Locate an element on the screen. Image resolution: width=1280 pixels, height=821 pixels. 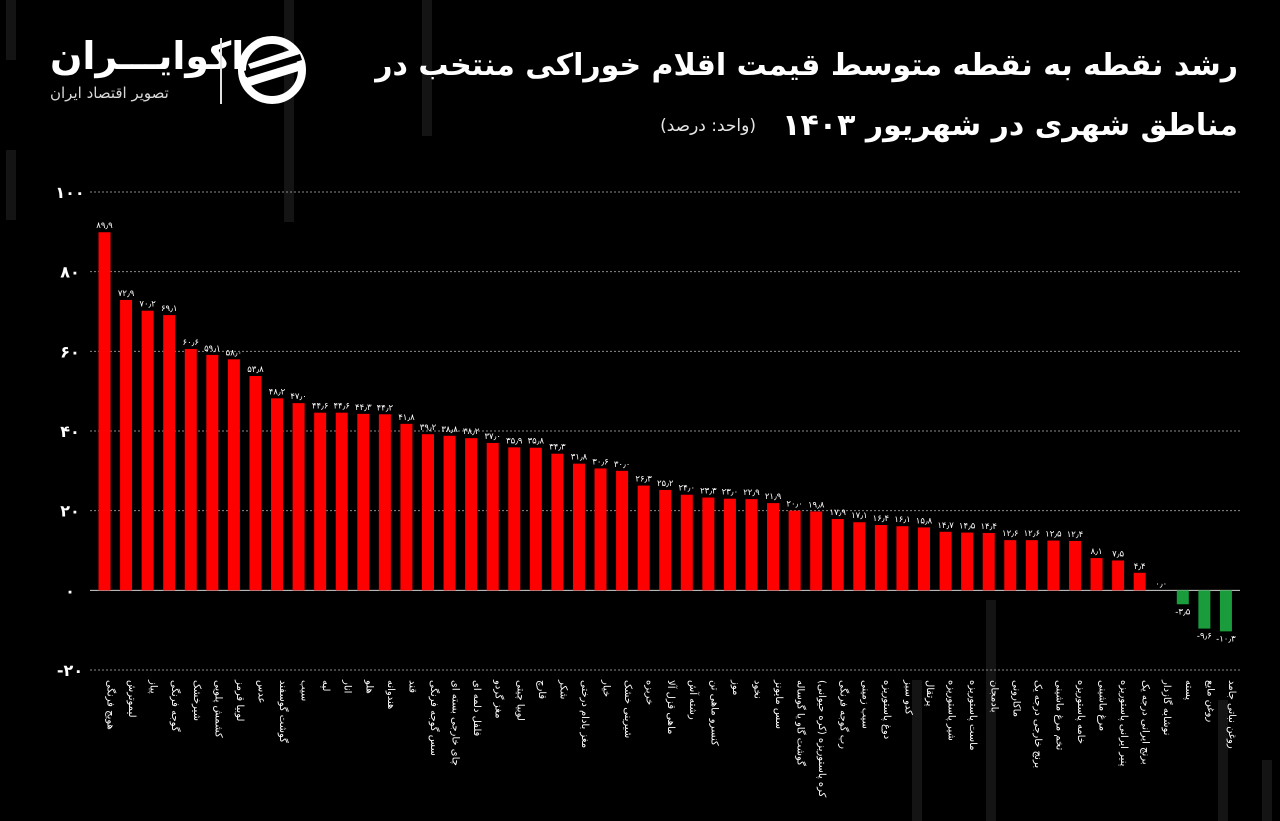
value-label: ۱۲٫۶ is located at coordinates (1032, 534).